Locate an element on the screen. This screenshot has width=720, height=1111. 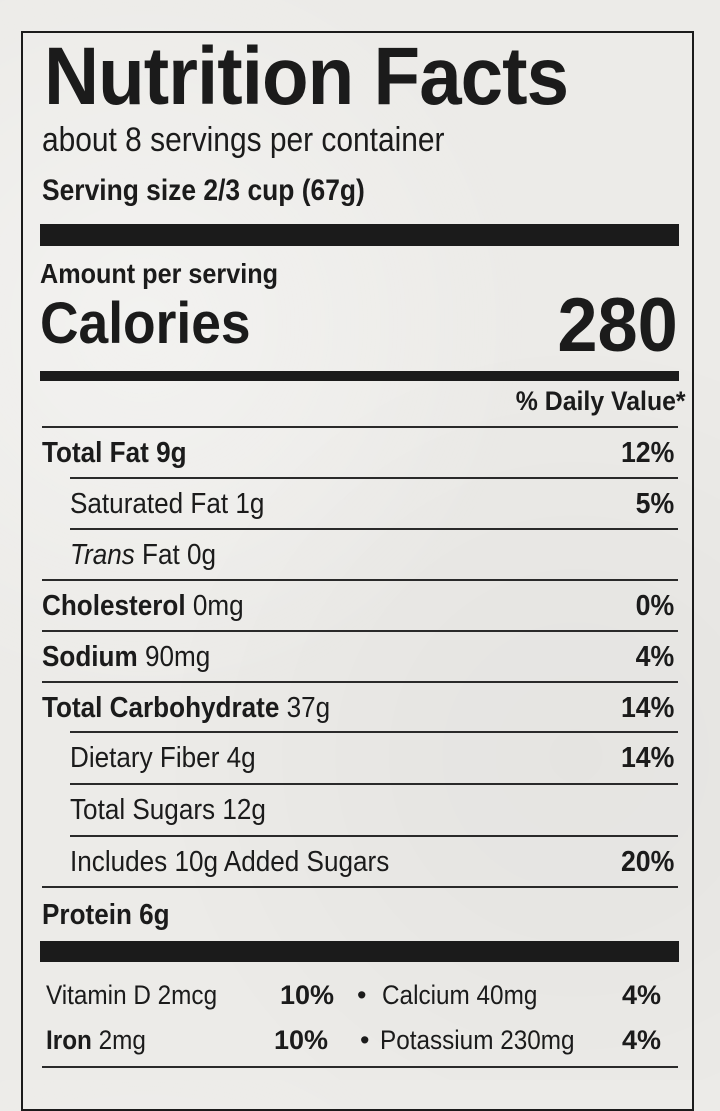
micronutrient-row: Iron 2mg 10% • Potassium 230mg 4% is located at coordinates (360, 1040).